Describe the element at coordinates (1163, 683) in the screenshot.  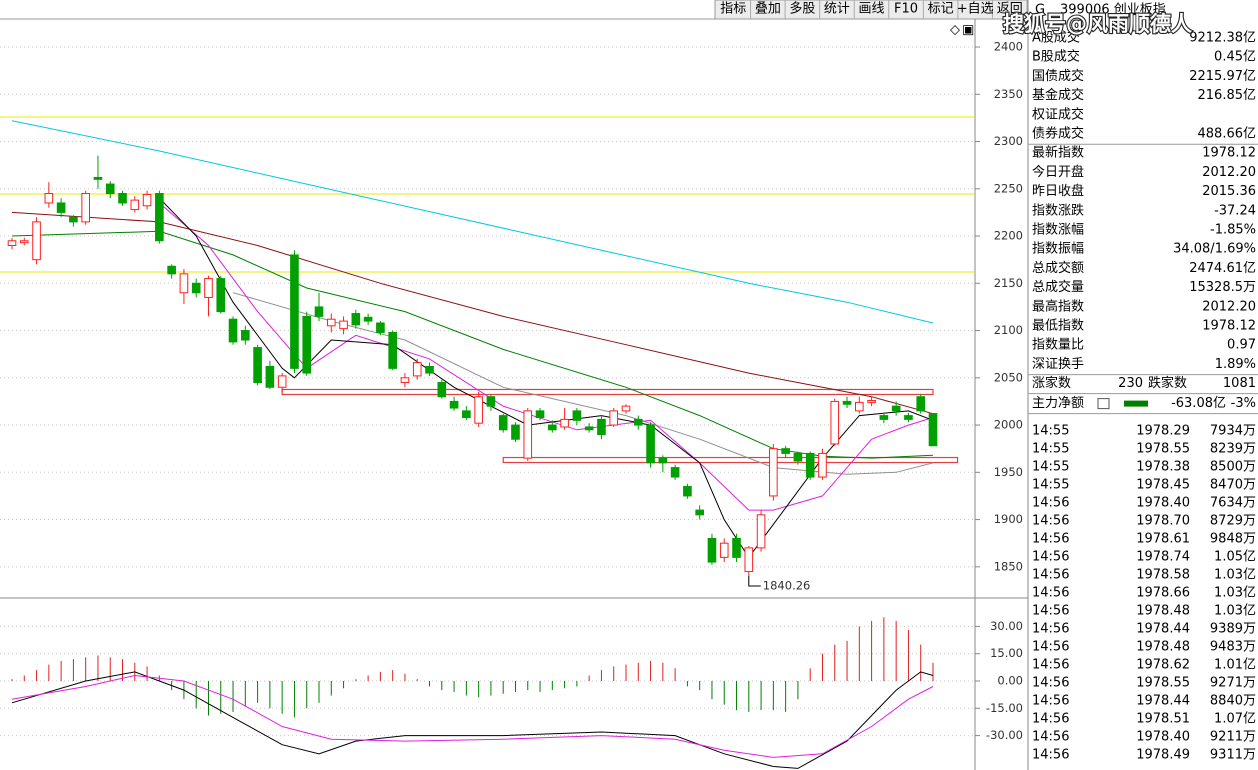
I see `tick-price: 1978.55` at that location.